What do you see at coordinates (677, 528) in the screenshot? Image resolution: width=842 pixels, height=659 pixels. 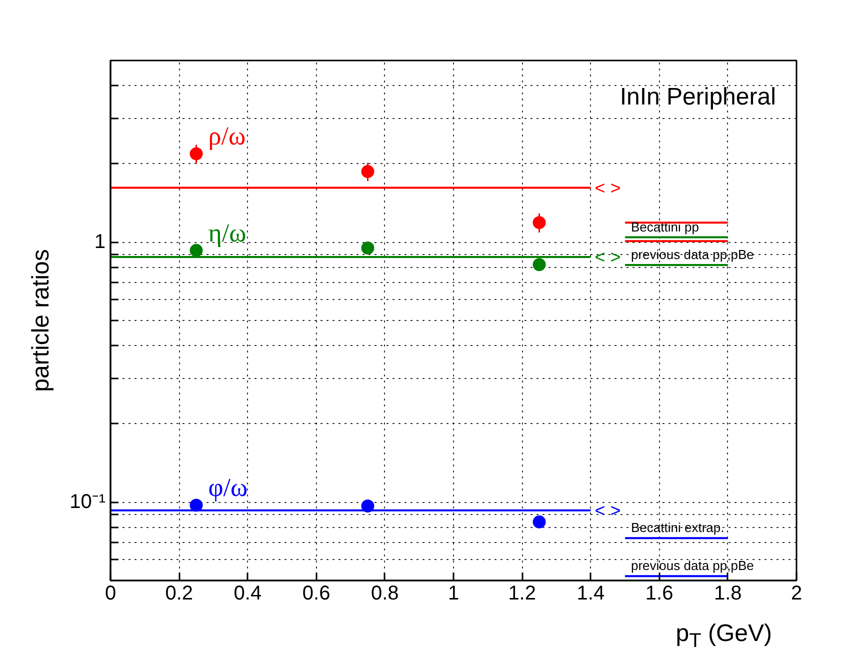 I see `annotation: Becattini extrap.` at bounding box center [677, 528].